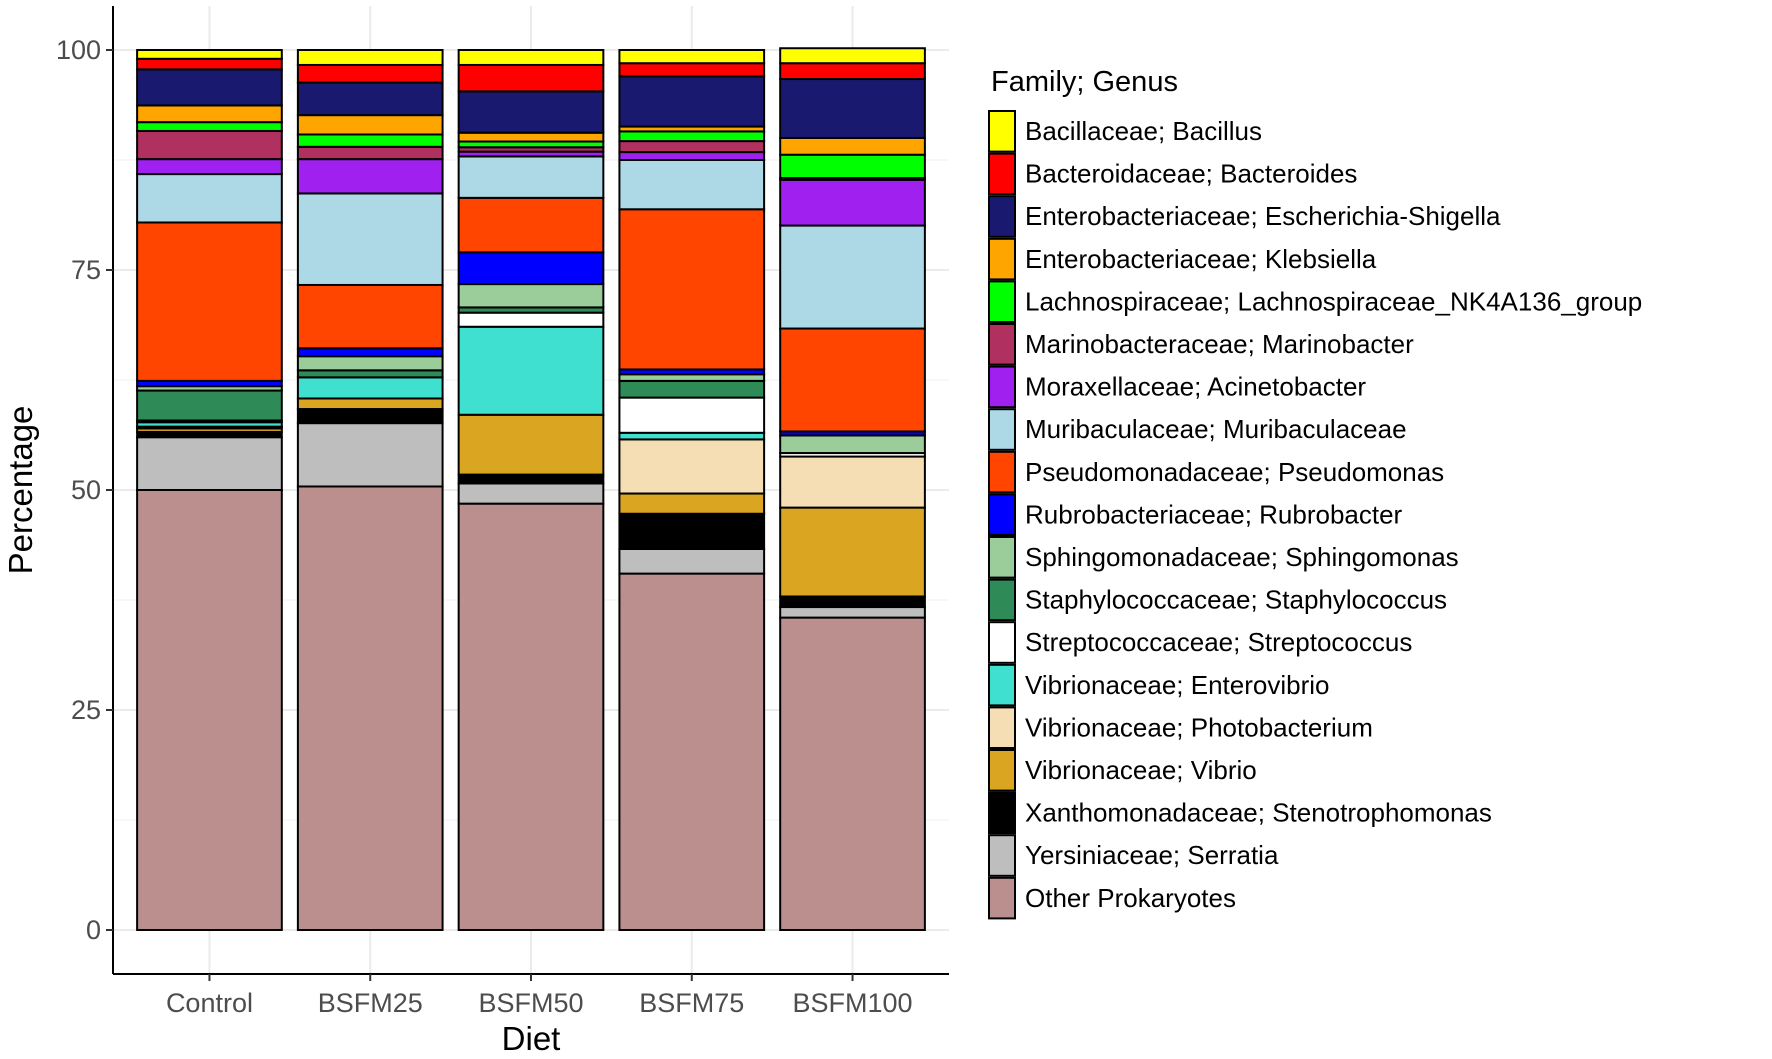  I want to click on bar-stack-bsfm75, so click(692, 490).